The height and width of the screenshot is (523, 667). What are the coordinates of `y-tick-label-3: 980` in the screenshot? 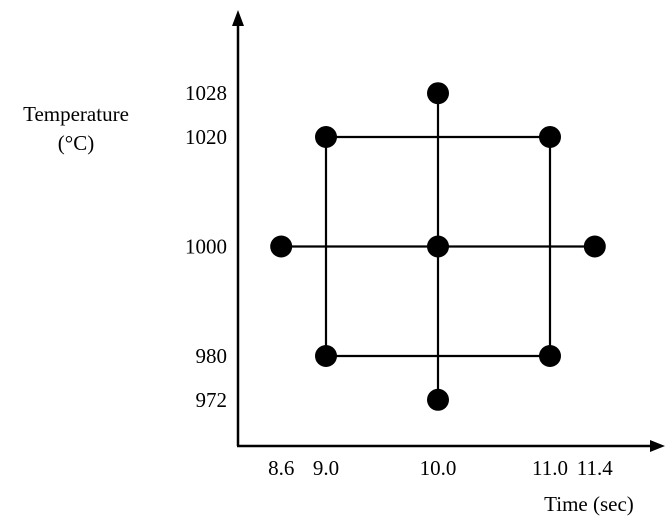 It's located at (212, 356).